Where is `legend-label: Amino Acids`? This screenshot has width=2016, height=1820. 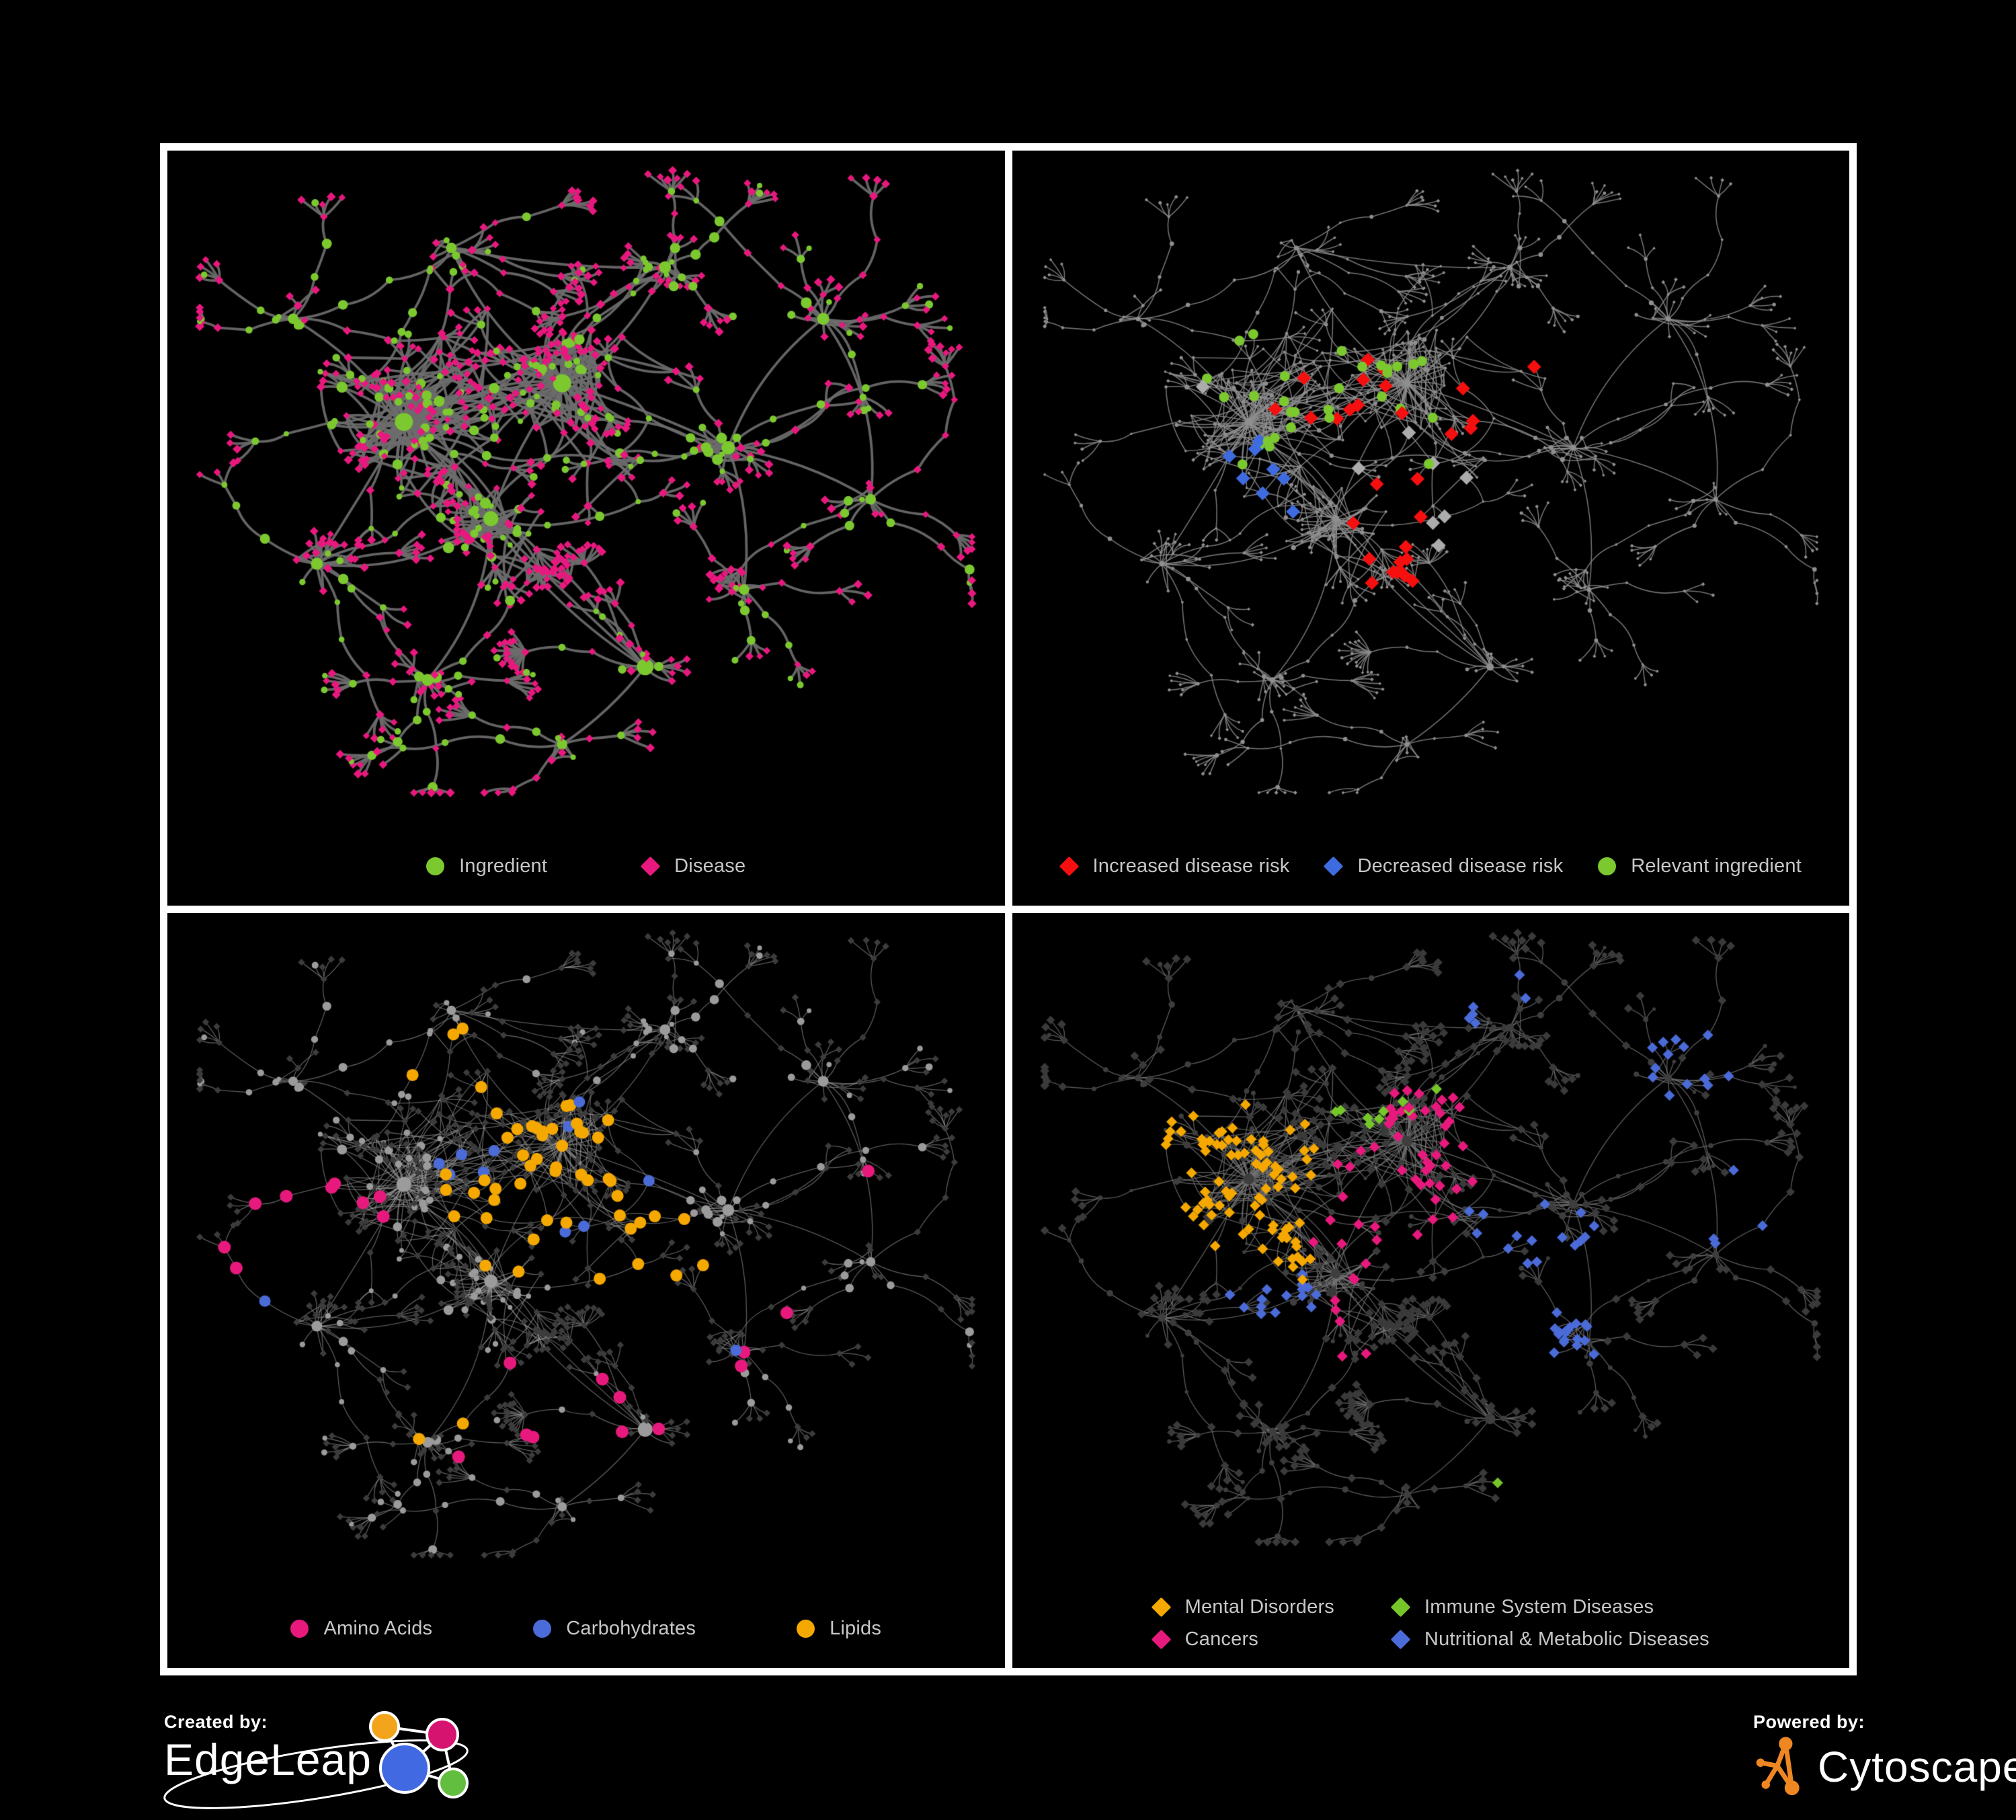
legend-label: Amino Acids is located at coordinates (378, 1628).